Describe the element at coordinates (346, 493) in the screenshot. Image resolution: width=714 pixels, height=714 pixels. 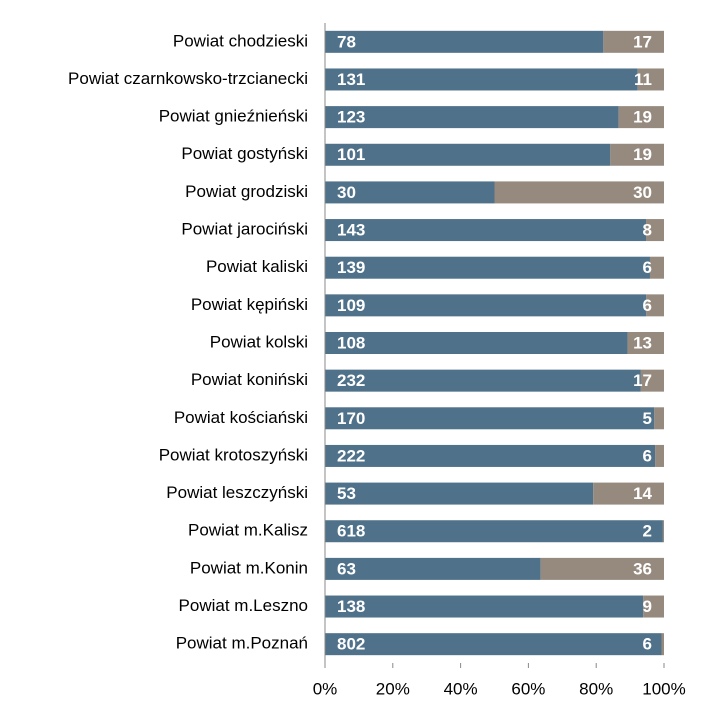
I see `value-label: 53` at that location.